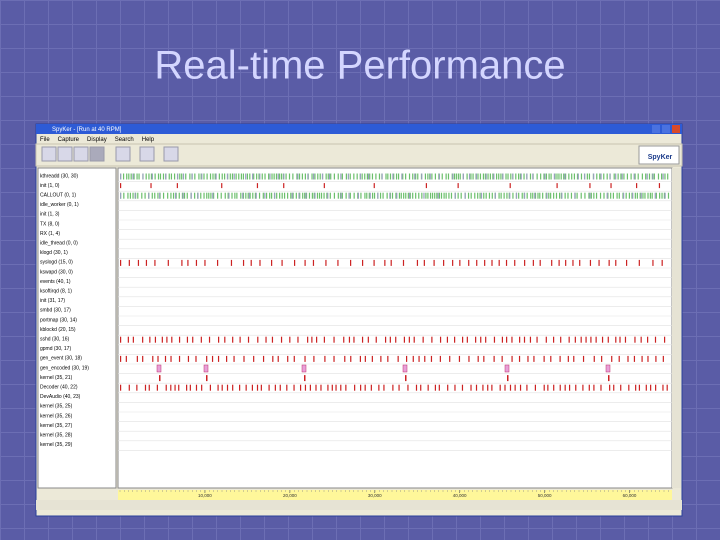  What do you see at coordinates (460, 495) in the screenshot?
I see `timeline-label: 40,000` at bounding box center [460, 495].